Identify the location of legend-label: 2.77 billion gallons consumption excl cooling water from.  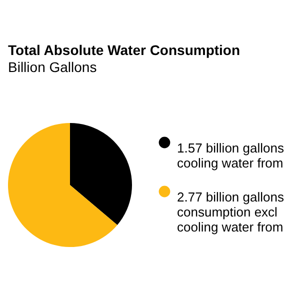
(230, 212).